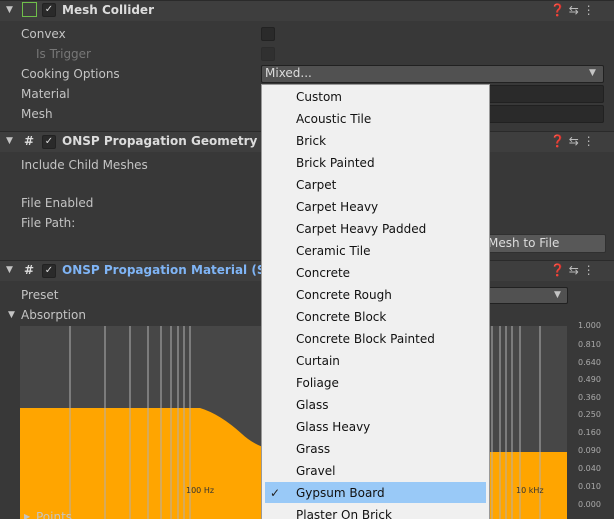  What do you see at coordinates (318, 361) in the screenshot?
I see `menu-item: Curtain` at bounding box center [318, 361].